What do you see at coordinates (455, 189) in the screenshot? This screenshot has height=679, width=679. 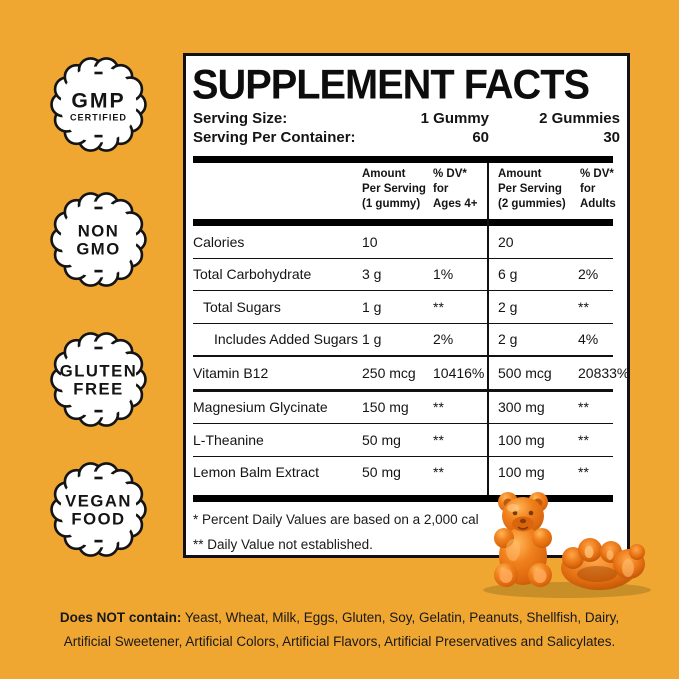 I see `column-header-dv-1: % DV* for Ages 4+` at bounding box center [455, 189].